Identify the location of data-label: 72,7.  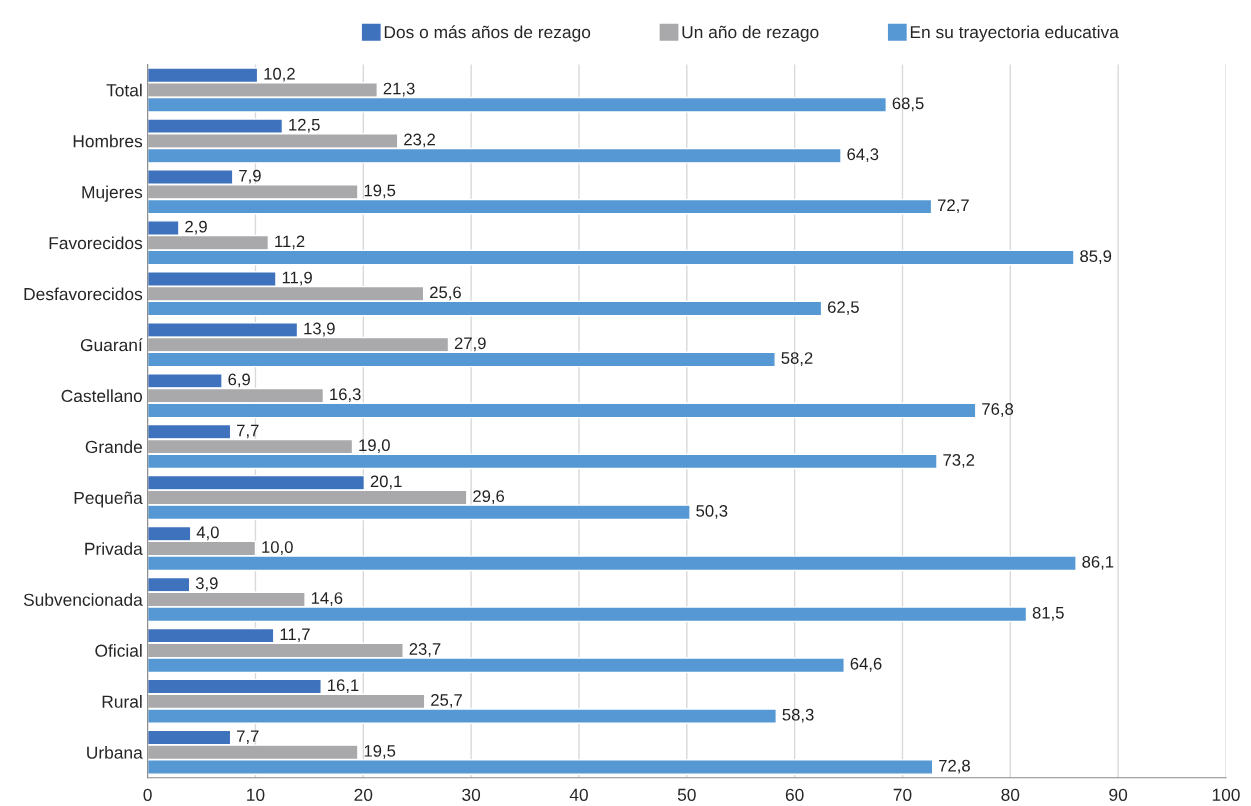
(953, 206).